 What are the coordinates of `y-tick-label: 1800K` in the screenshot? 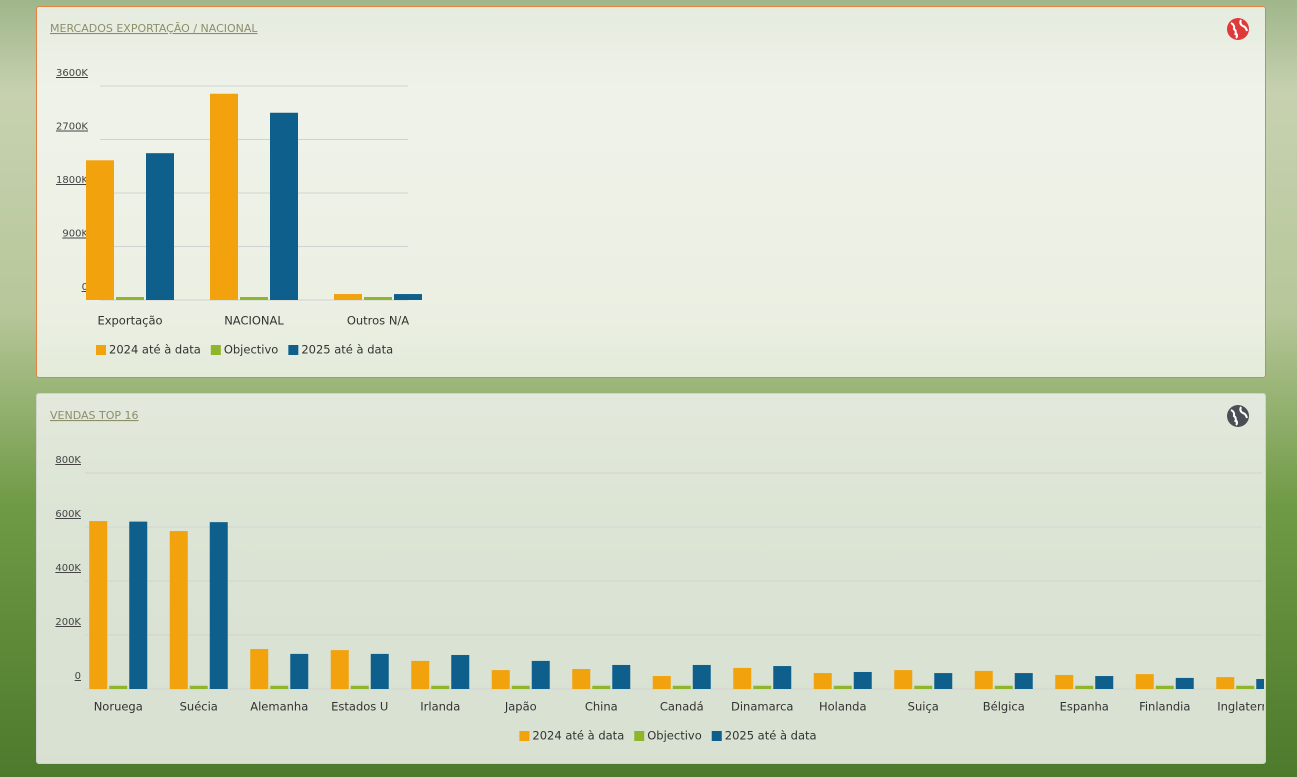 It's located at (72, 180).